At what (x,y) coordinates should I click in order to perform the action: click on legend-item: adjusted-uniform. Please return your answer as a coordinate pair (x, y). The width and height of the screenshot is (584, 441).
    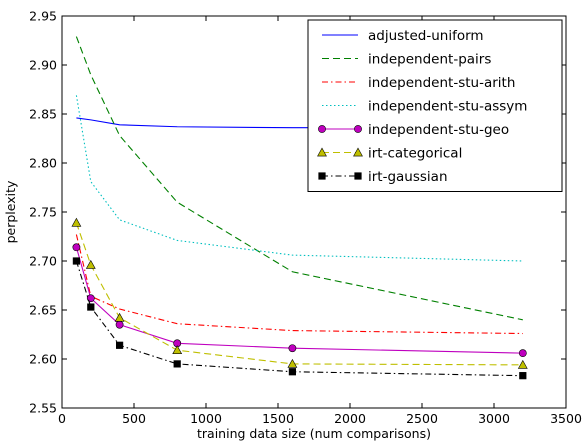
    Looking at the image, I should click on (403, 36).